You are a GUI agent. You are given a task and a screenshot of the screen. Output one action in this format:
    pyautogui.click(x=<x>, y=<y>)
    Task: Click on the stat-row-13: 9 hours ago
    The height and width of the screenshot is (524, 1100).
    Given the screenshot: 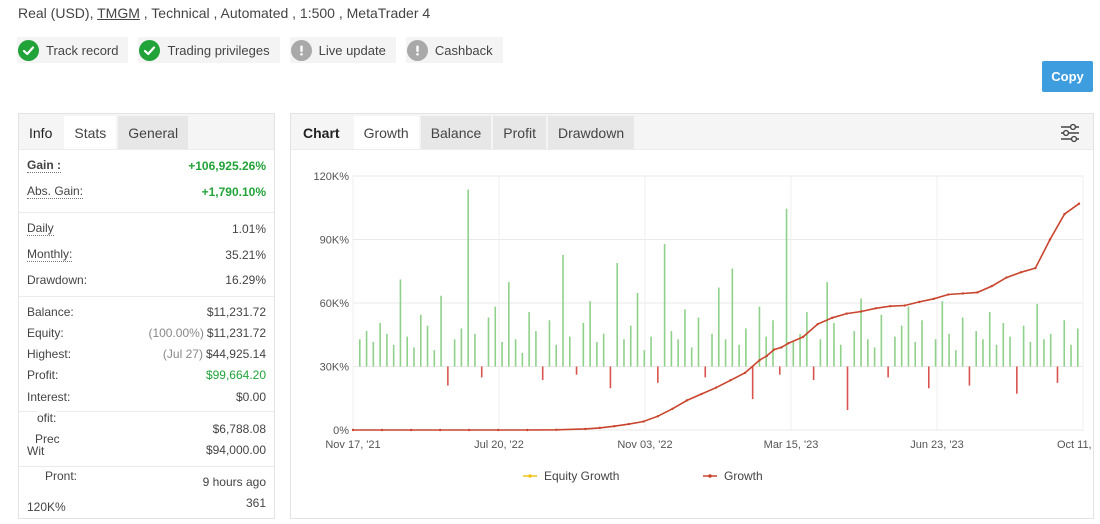 What is the action you would take?
    pyautogui.click(x=146, y=482)
    